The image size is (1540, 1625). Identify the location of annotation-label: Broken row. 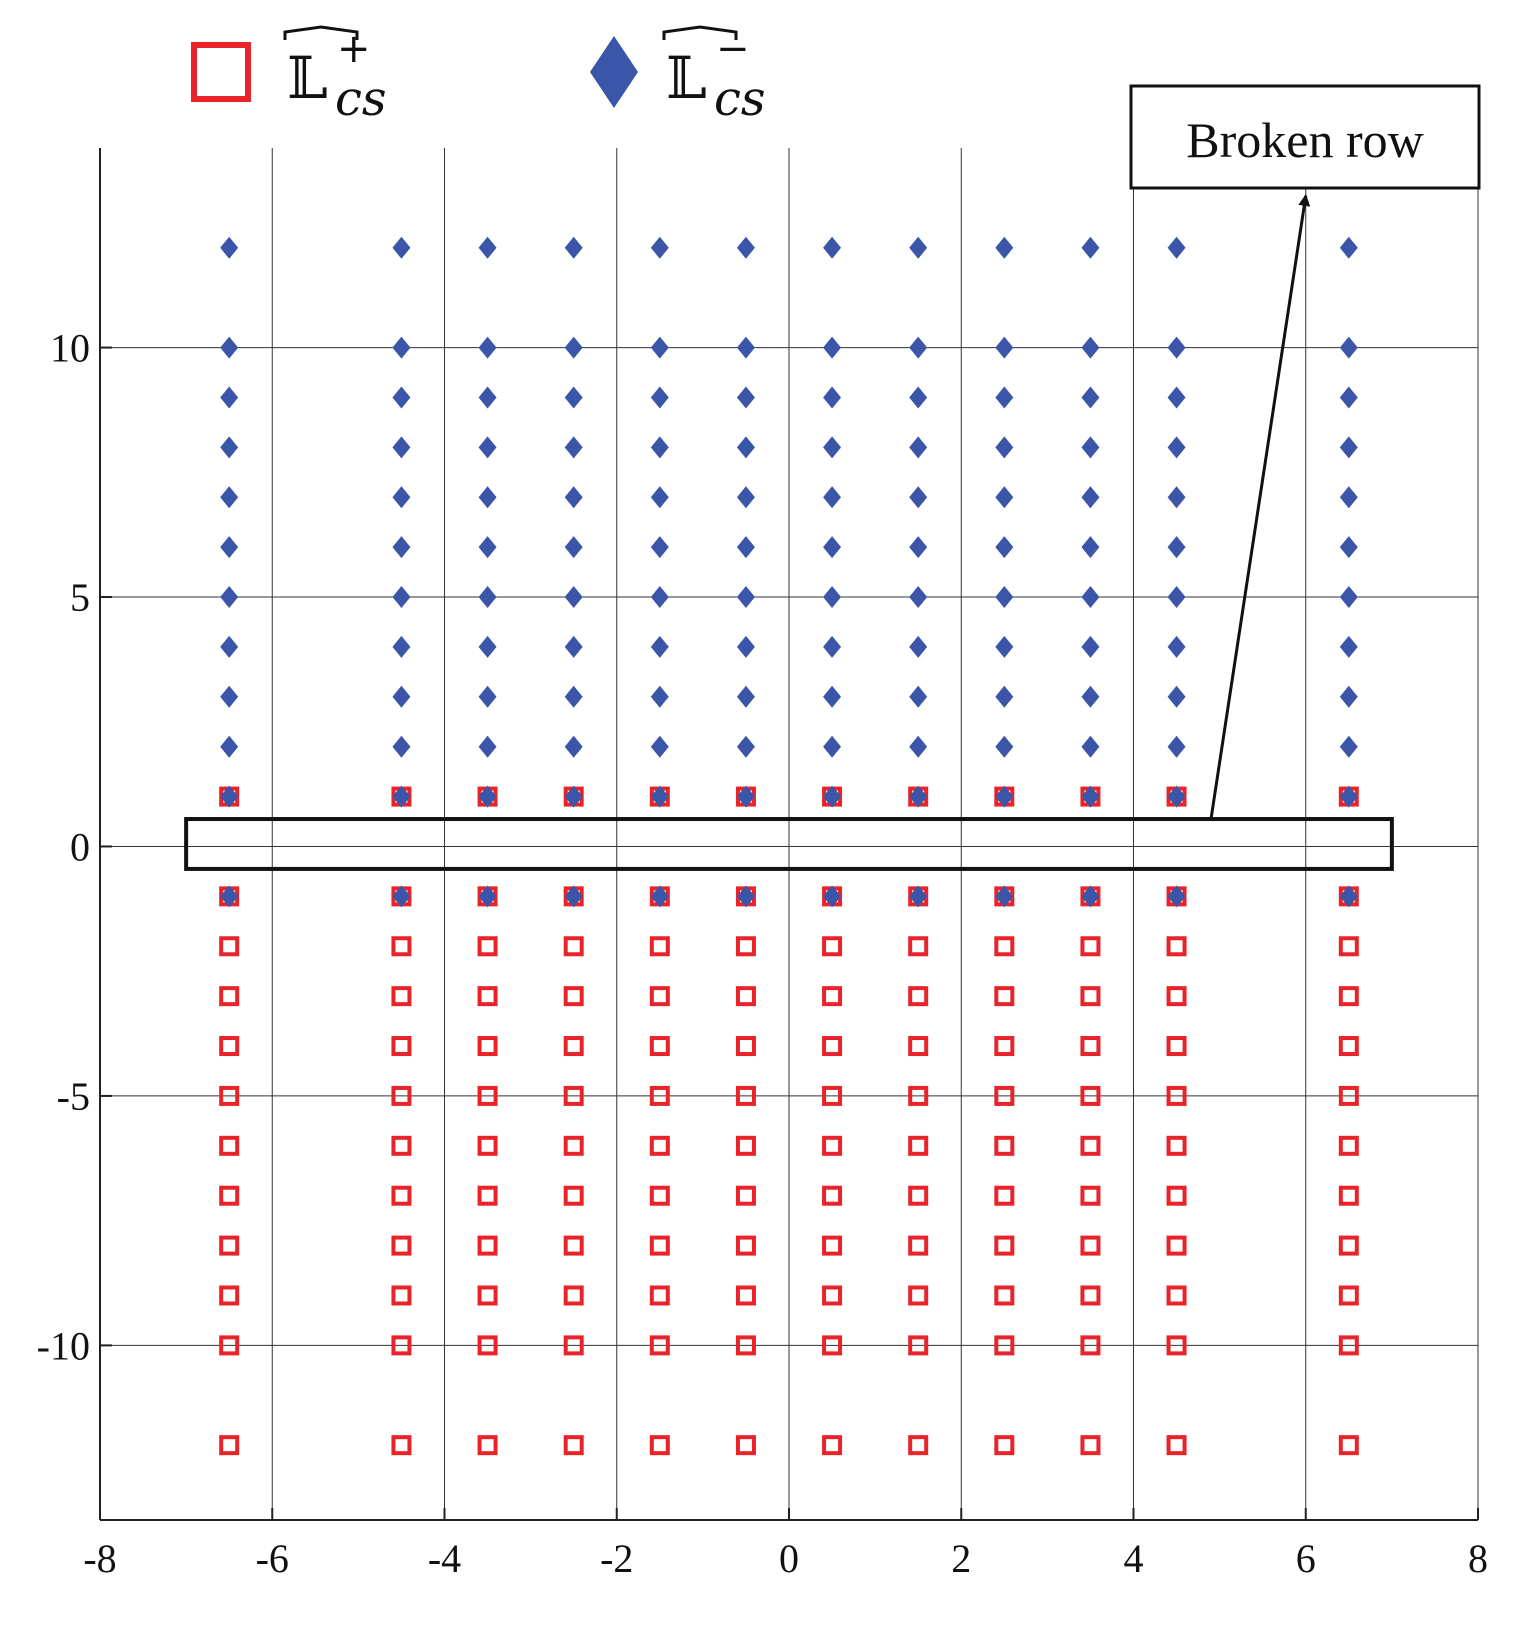
(1304, 140).